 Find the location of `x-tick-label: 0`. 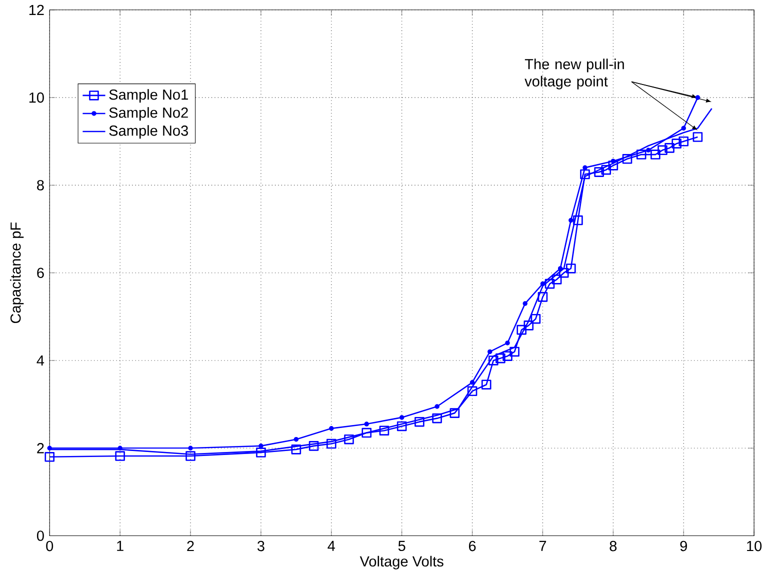

x-tick-label: 0 is located at coordinates (50, 545).